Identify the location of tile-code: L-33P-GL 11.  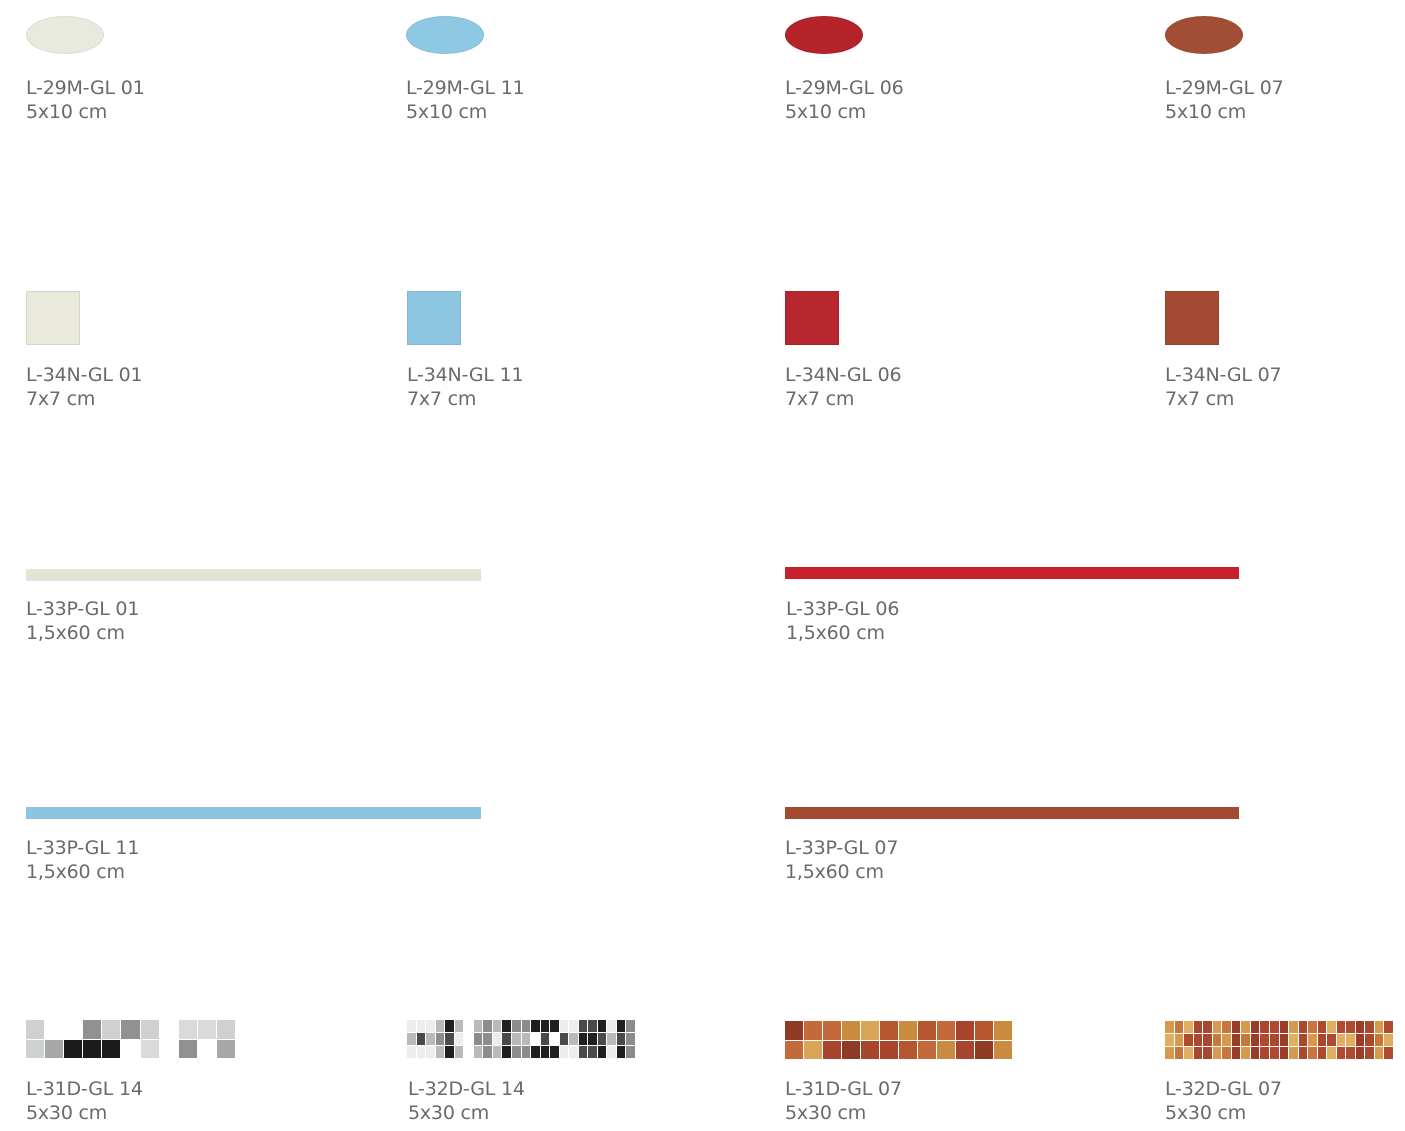
(83, 848).